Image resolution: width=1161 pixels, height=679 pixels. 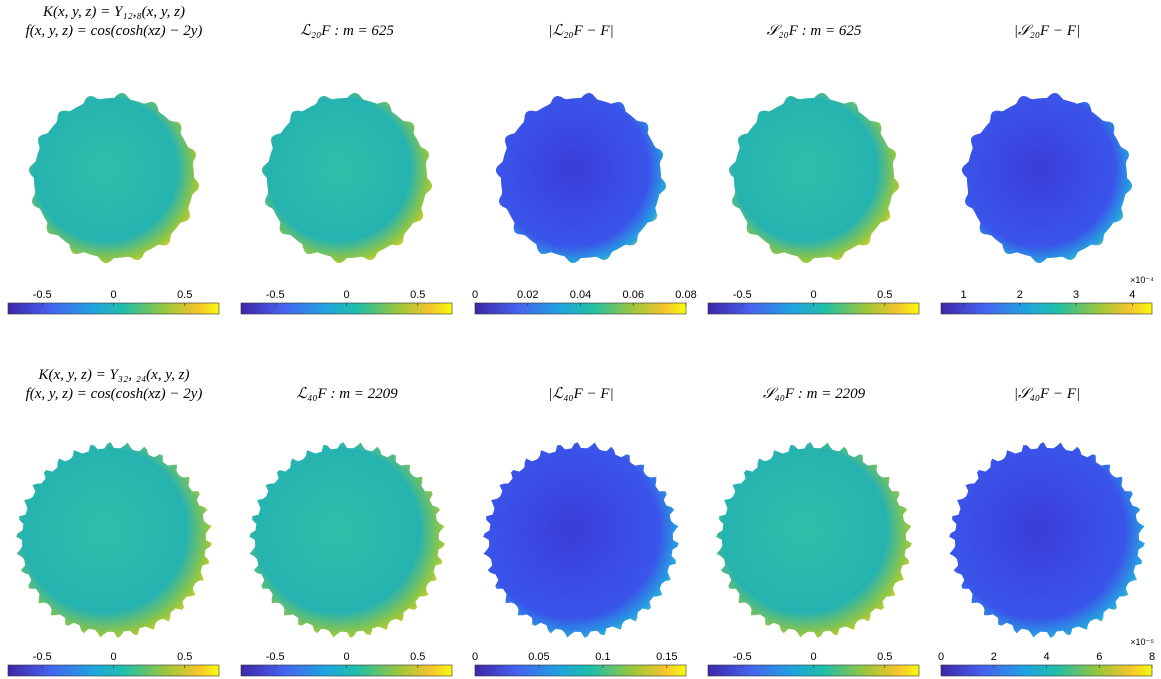 What do you see at coordinates (1142, 642) in the screenshot?
I see `colorbar-exponent: ×10⁻⁵` at bounding box center [1142, 642].